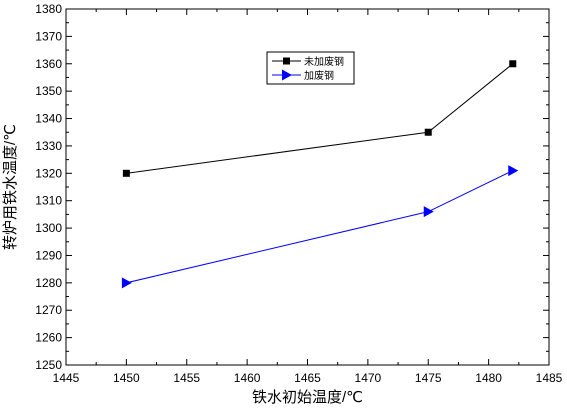  What do you see at coordinates (48, 173) in the screenshot?
I see `y-tick-label: 1320` at bounding box center [48, 173].